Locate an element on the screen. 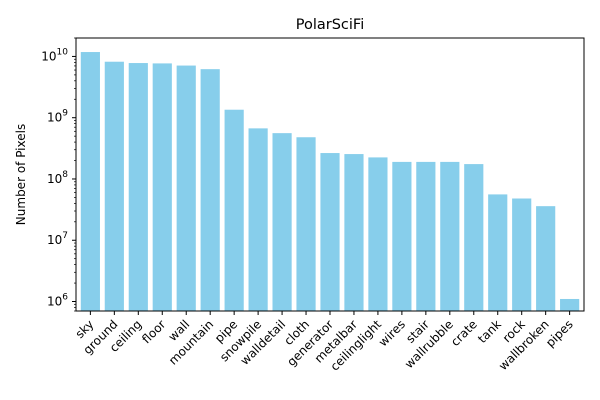 The image size is (600, 400). bar-stair is located at coordinates (426, 236).